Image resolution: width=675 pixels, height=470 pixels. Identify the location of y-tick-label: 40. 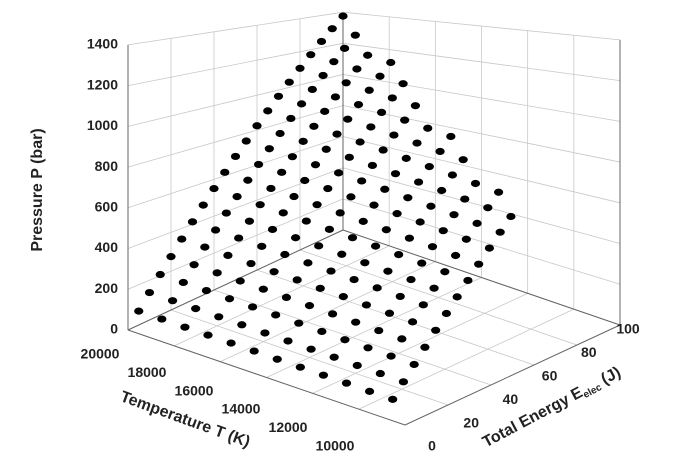
(511, 399).